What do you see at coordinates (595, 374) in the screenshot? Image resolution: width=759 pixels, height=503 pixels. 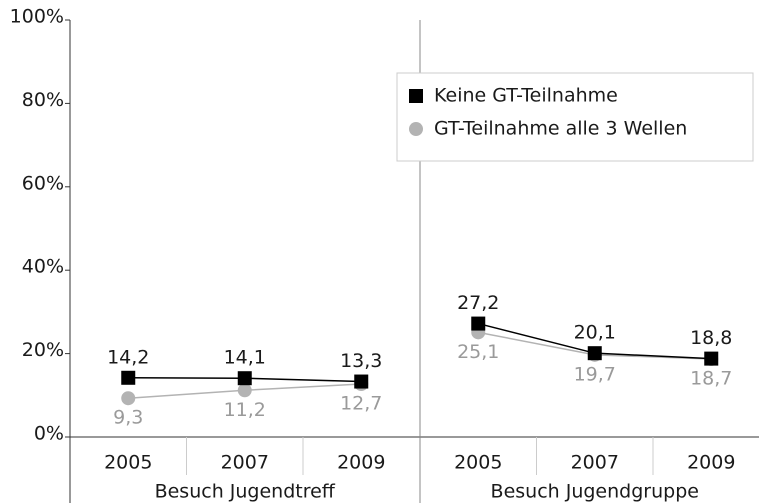 I see `data-label: 19,7` at bounding box center [595, 374].